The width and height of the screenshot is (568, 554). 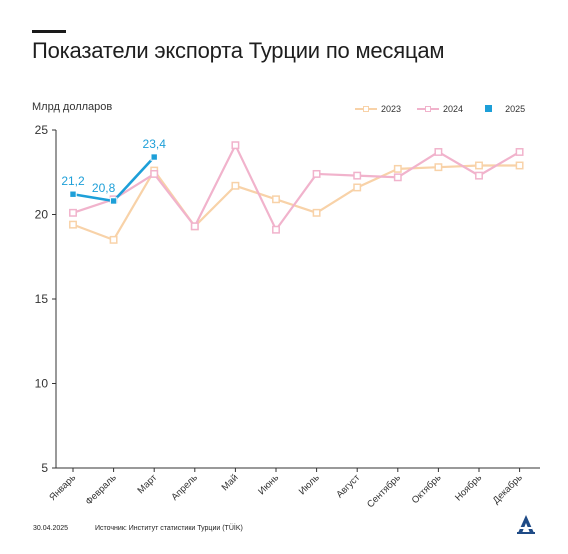 What do you see at coordinates (42, 130) in the screenshot?
I see `y-tick-label: 25` at bounding box center [42, 130].